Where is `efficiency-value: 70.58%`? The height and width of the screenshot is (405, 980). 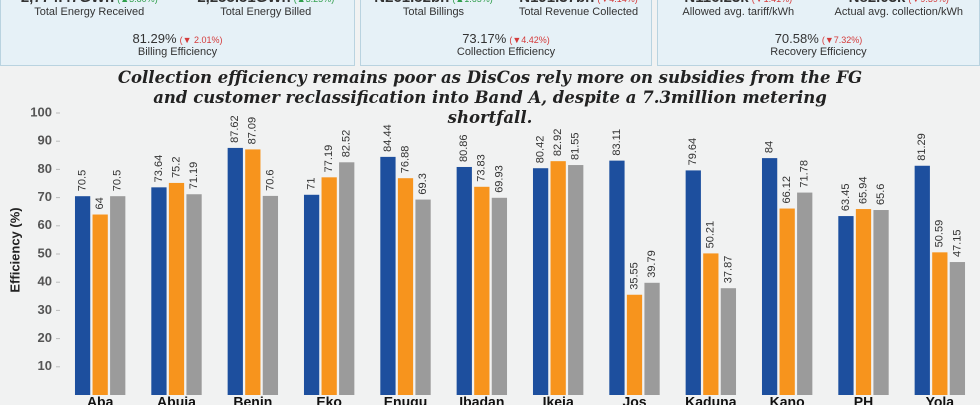
efficiency-value: 70.58% is located at coordinates (796, 38).